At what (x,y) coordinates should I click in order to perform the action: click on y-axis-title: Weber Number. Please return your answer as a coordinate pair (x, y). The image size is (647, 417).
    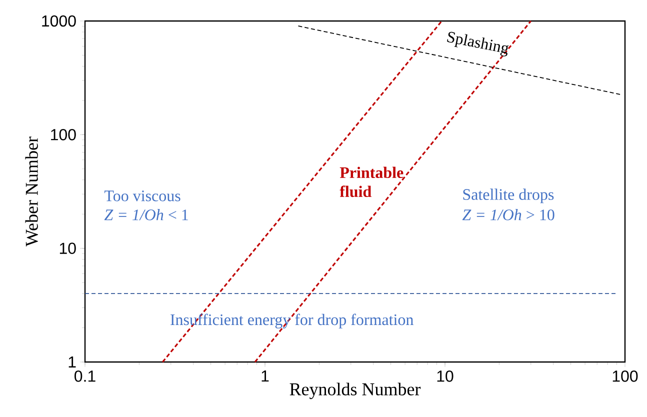
    Looking at the image, I should click on (31, 191).